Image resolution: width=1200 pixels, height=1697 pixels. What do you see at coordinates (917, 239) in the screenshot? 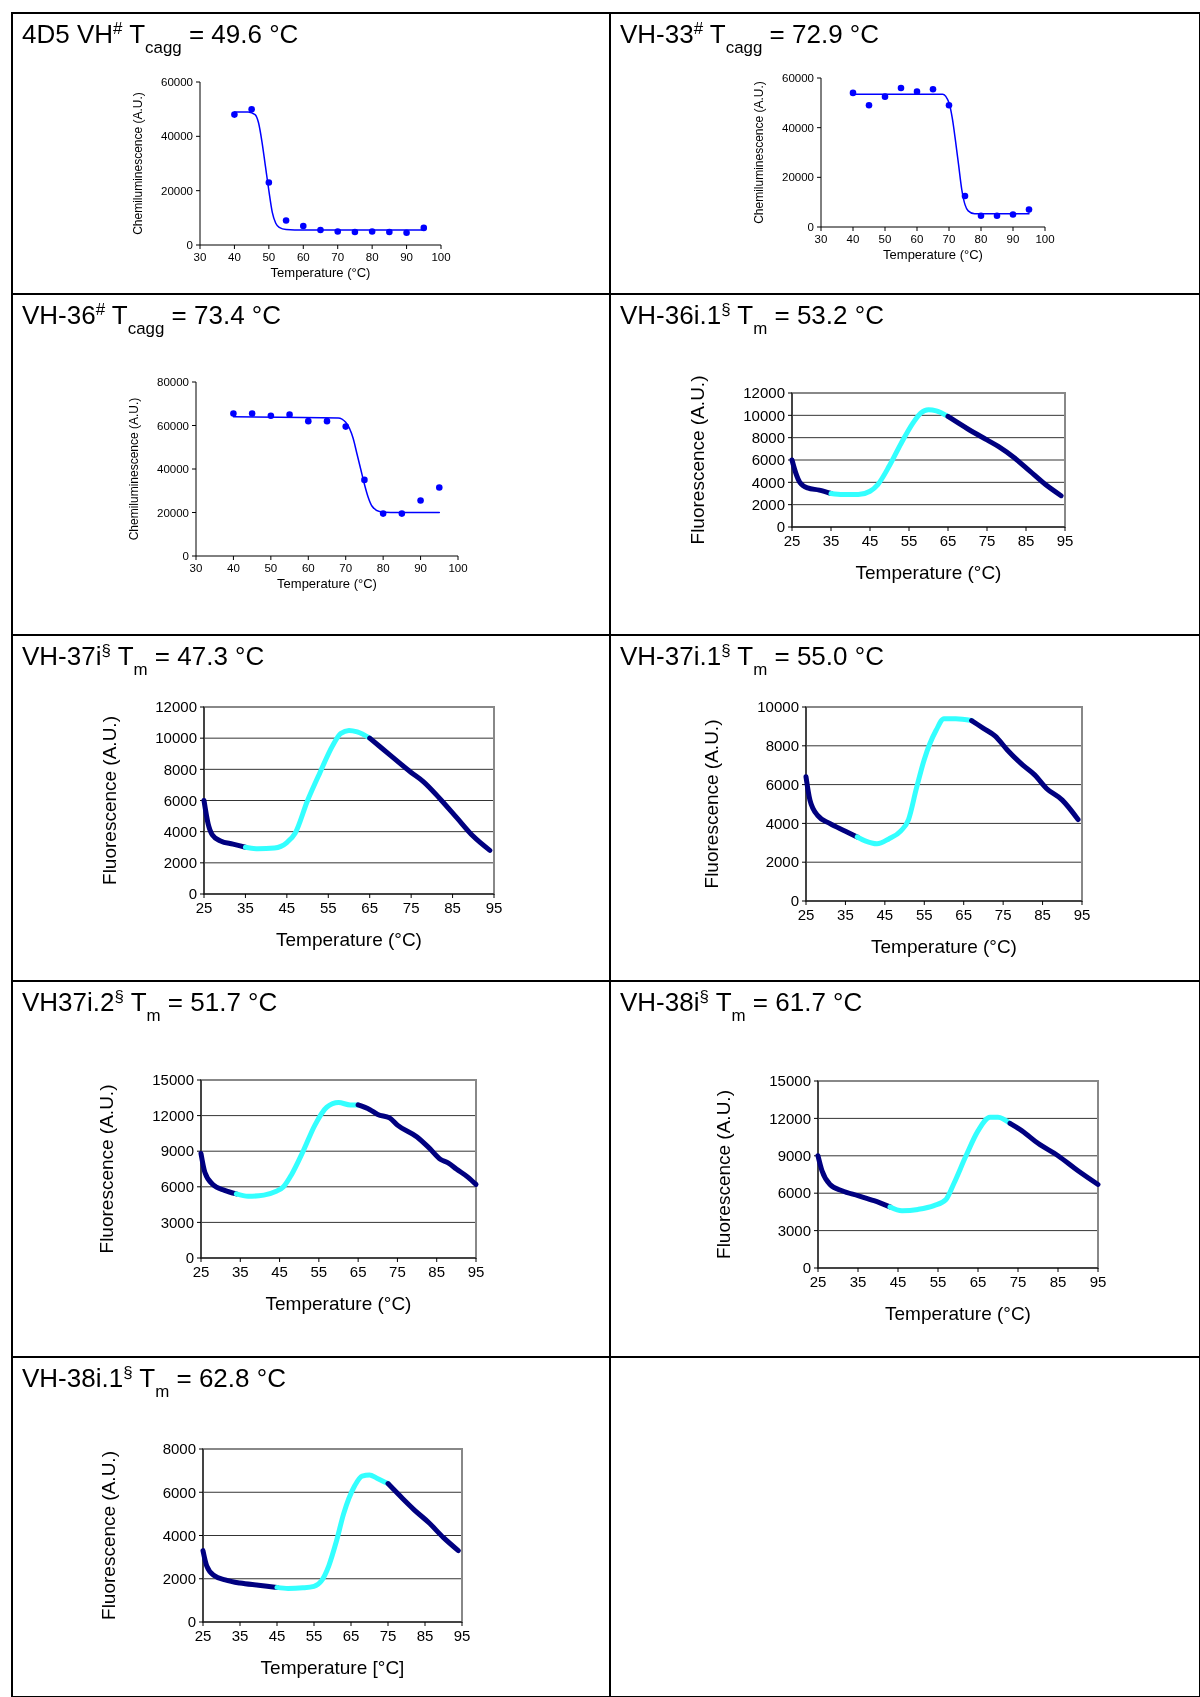
I see `x-tick-label: 60` at bounding box center [917, 239].